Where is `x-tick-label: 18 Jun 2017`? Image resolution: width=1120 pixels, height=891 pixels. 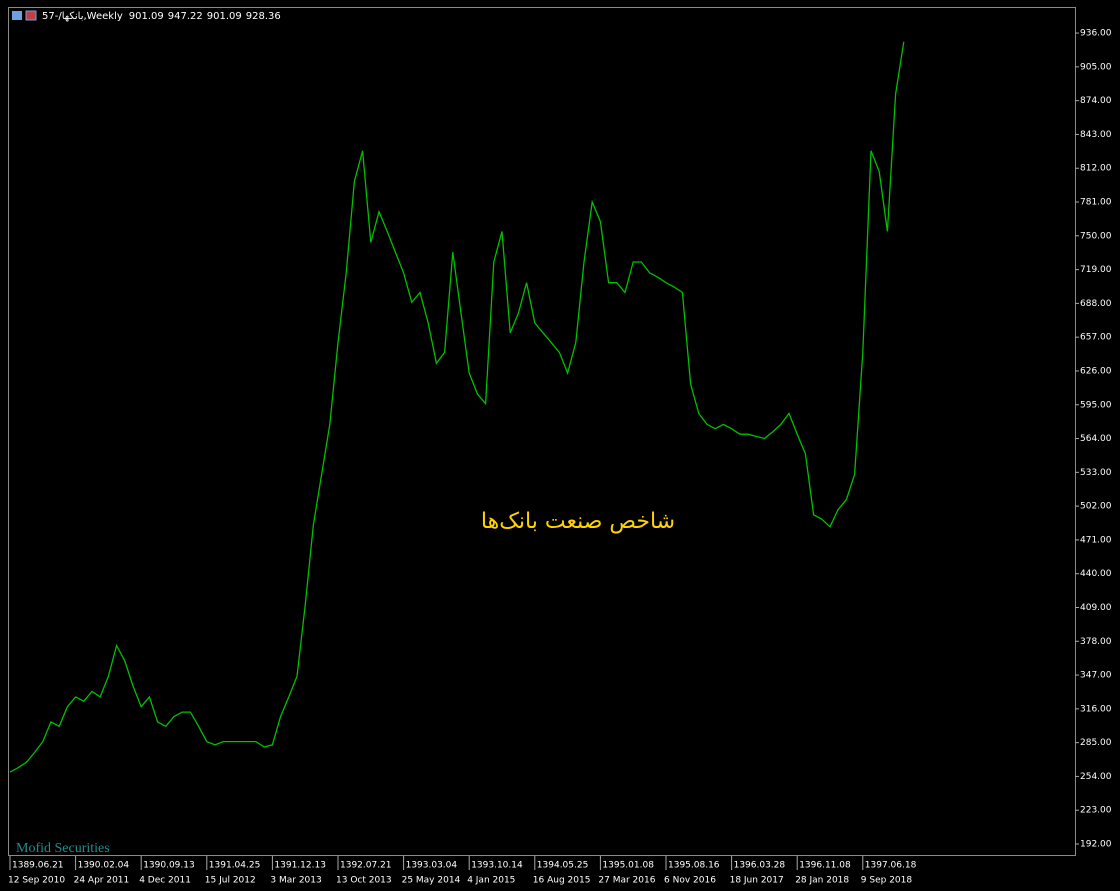
x-tick-label: 18 Jun 2017 is located at coordinates (757, 881).